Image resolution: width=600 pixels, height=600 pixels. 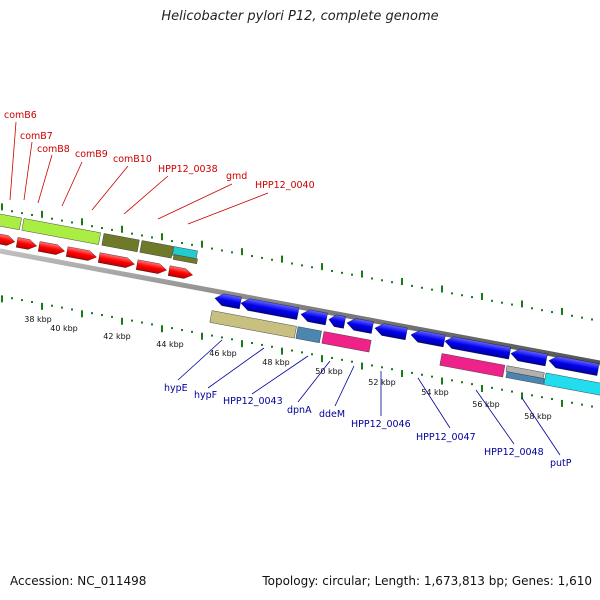 I want to click on tick-label: 58 kbp, so click(x=538, y=416).